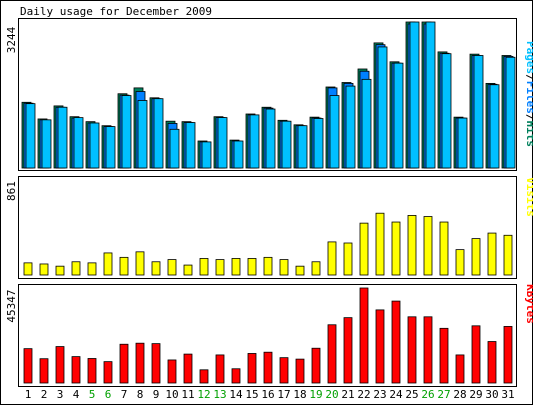 The height and width of the screenshot is (405, 533). What do you see at coordinates (268, 244) in the screenshot?
I see `visits-bars` at bounding box center [268, 244].